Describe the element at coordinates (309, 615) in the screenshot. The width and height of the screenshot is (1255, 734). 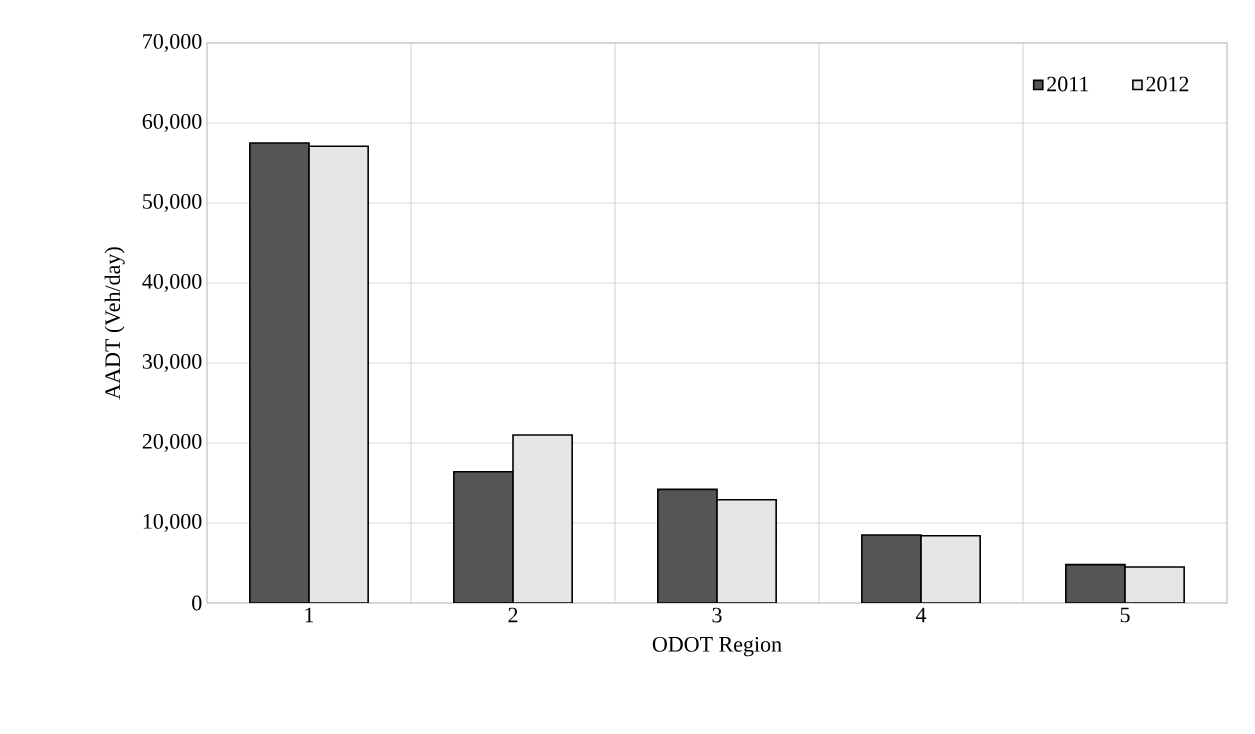
I see `x-tick-label: 1` at that location.